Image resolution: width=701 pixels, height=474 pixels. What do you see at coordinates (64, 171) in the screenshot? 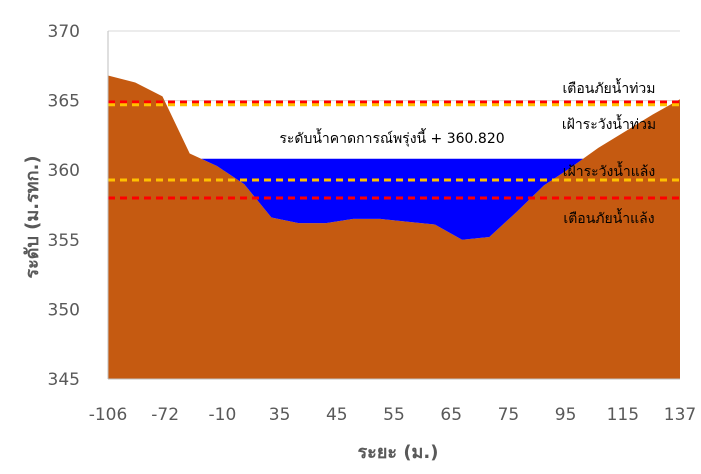
I see `y-tick-label: 360` at bounding box center [64, 171].